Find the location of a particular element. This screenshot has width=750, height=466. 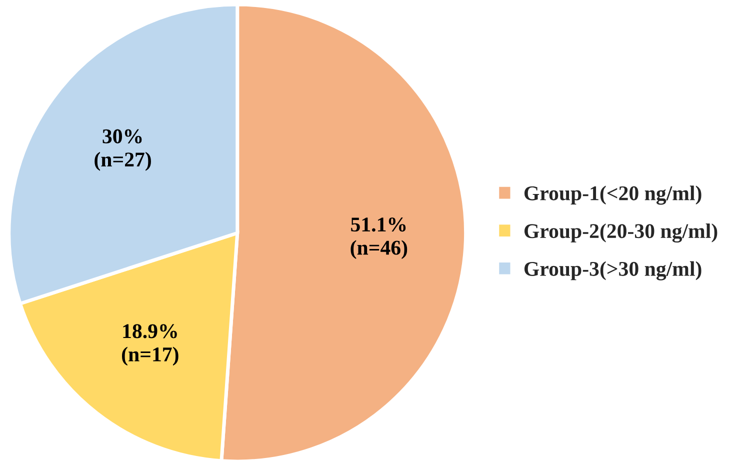

data-label: 51.1% (n=46) is located at coordinates (379, 238).